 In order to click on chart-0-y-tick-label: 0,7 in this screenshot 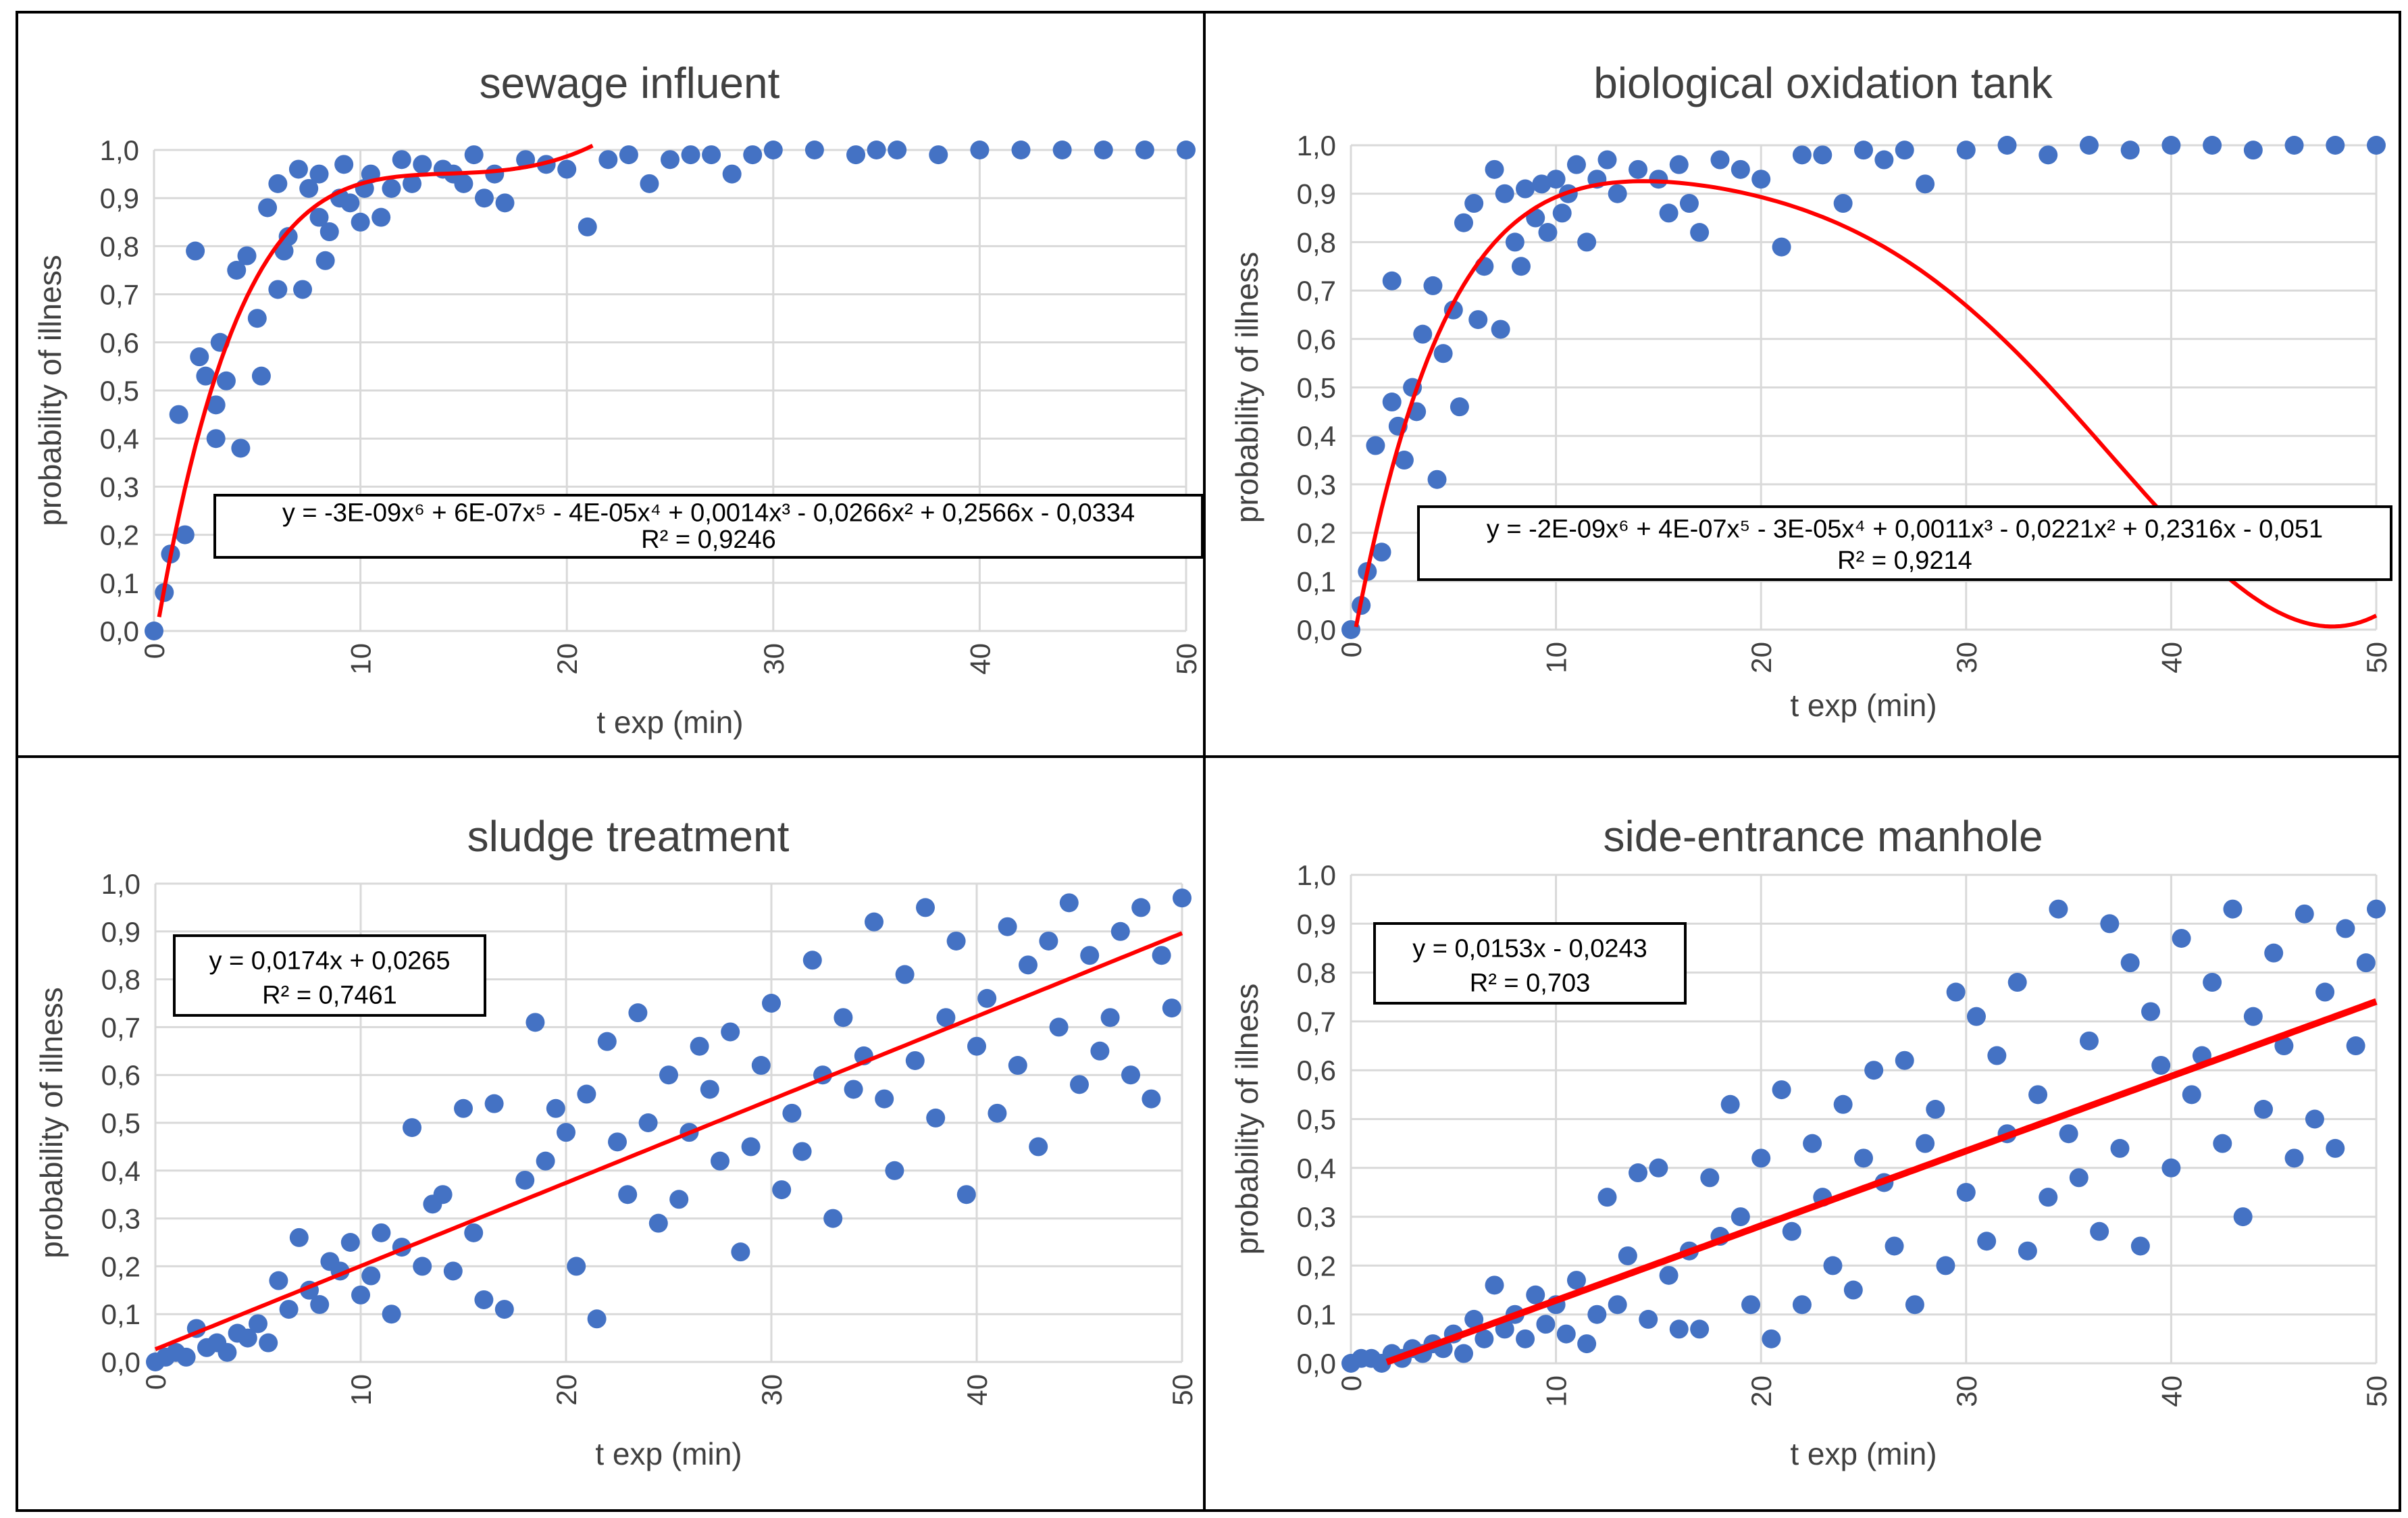, I will do `click(120, 295)`.